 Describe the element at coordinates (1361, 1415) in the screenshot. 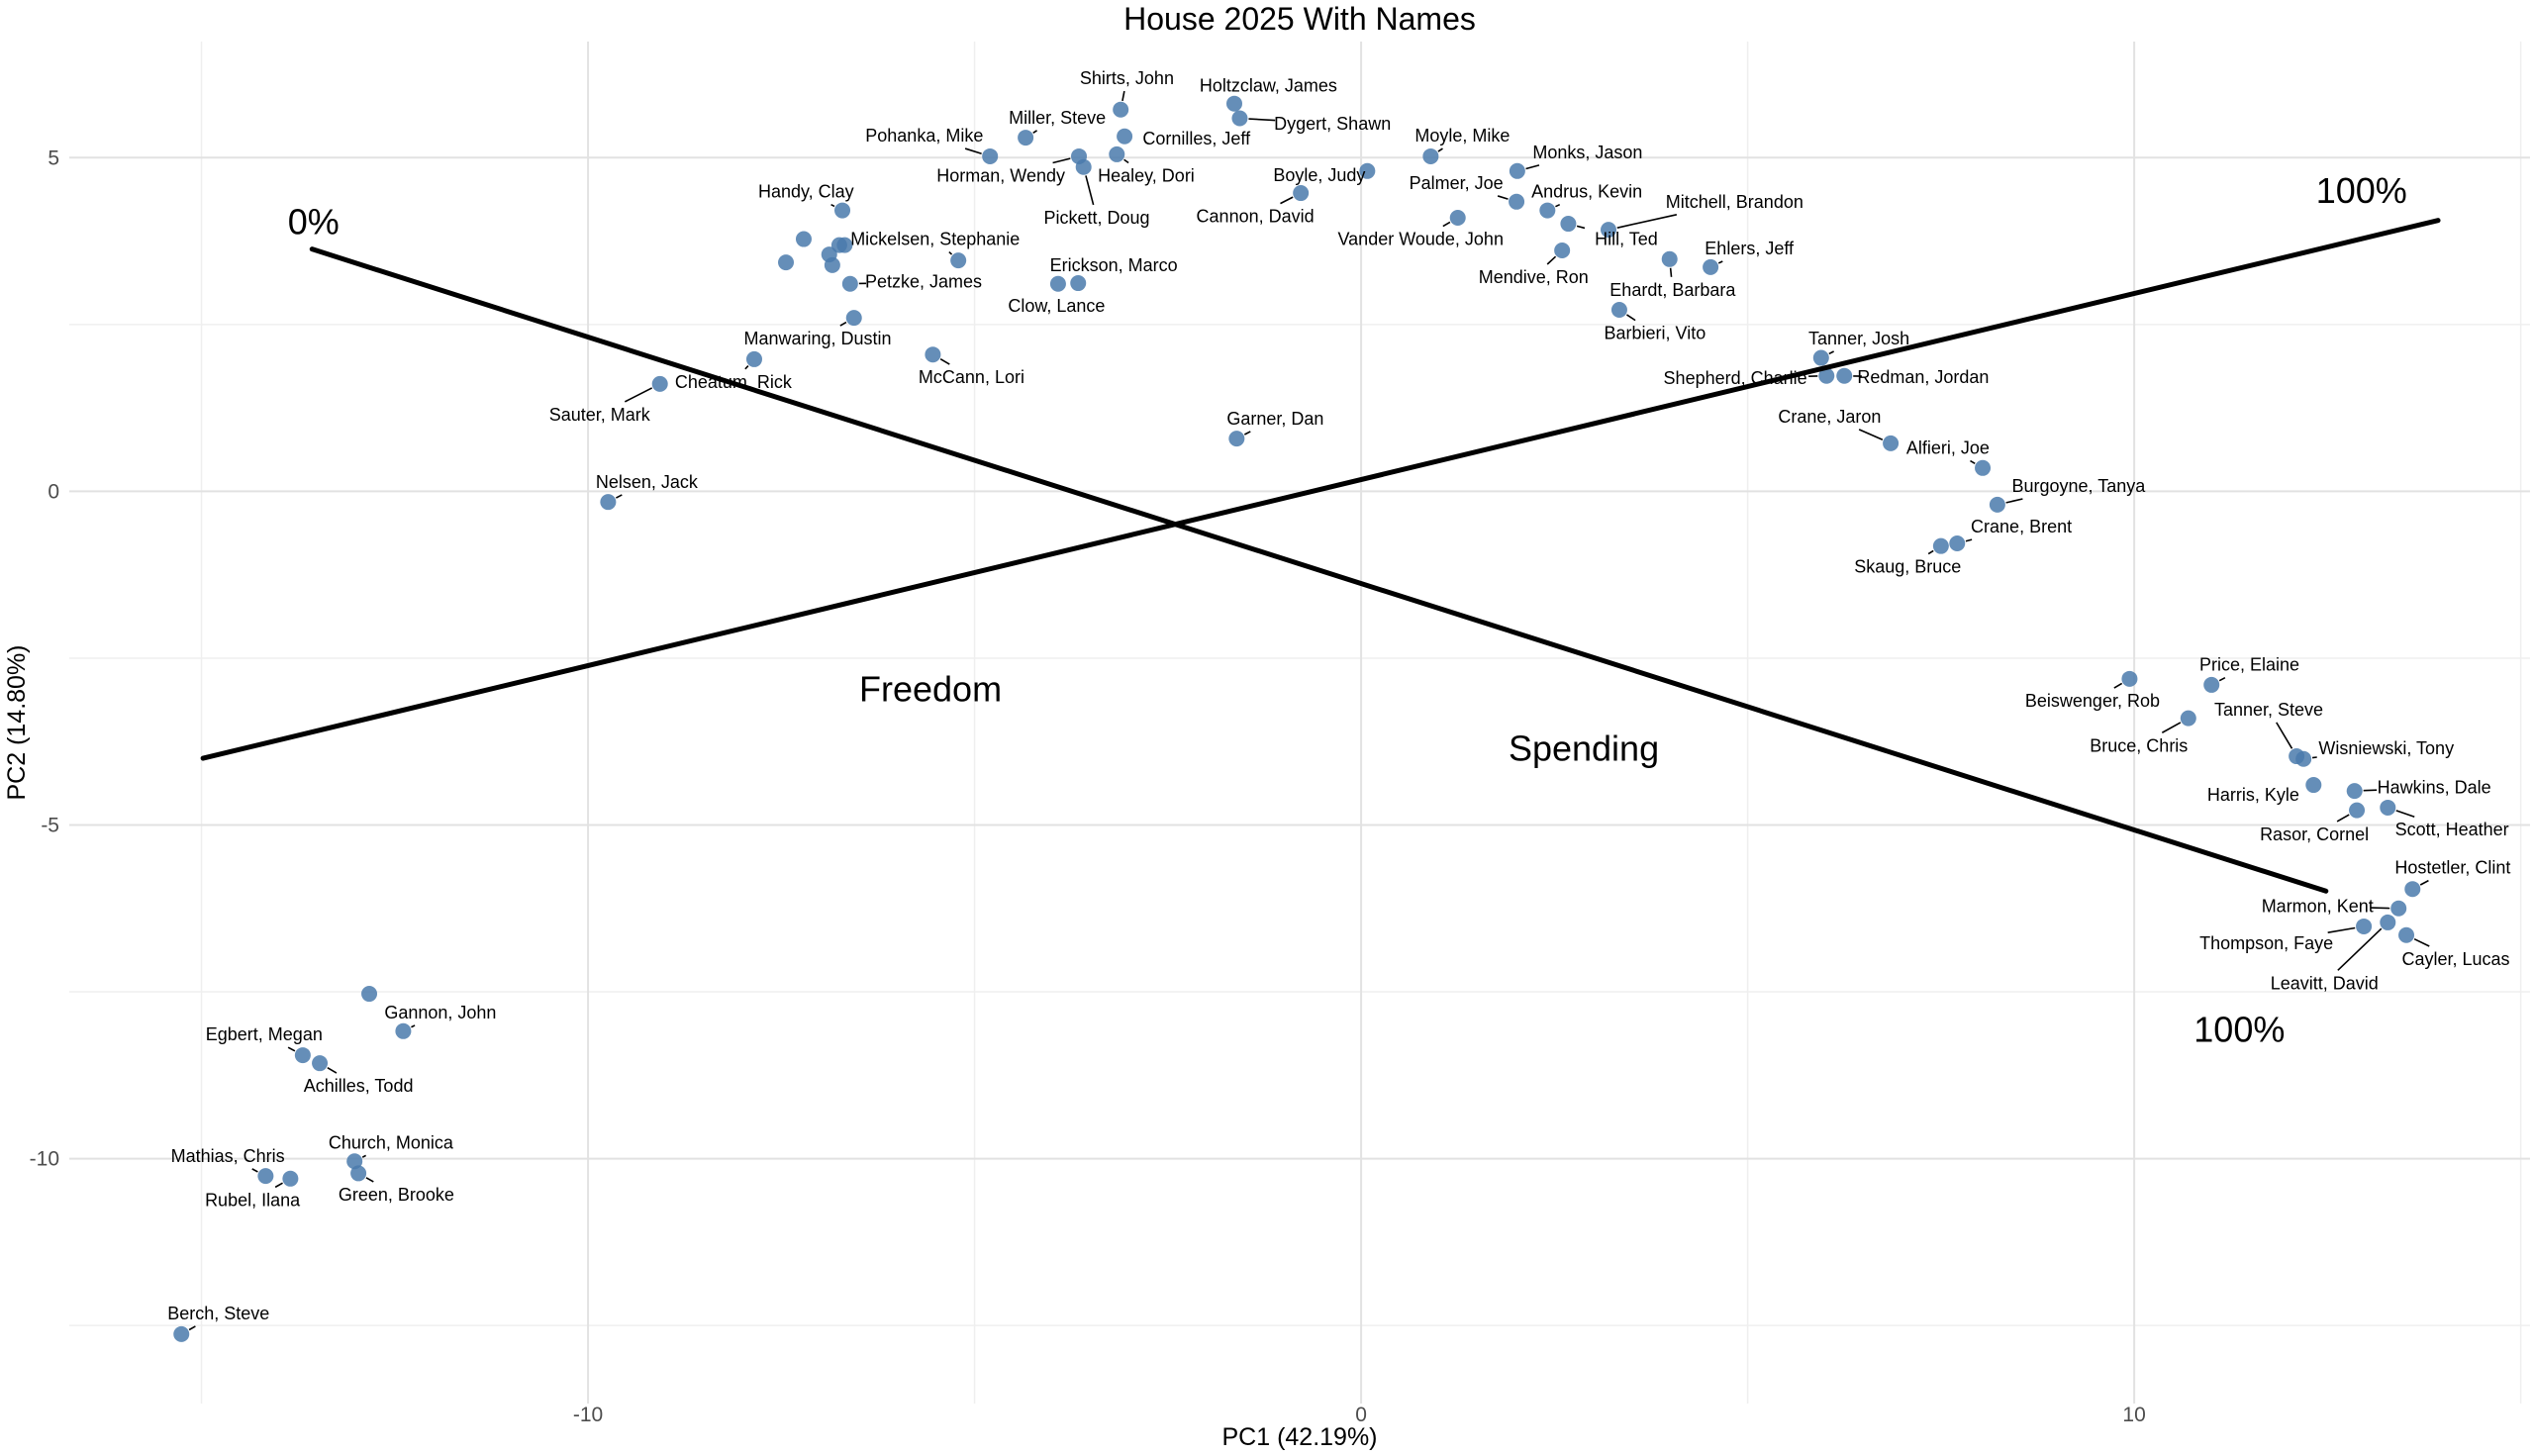

I see `x-tick-label: 0` at that location.